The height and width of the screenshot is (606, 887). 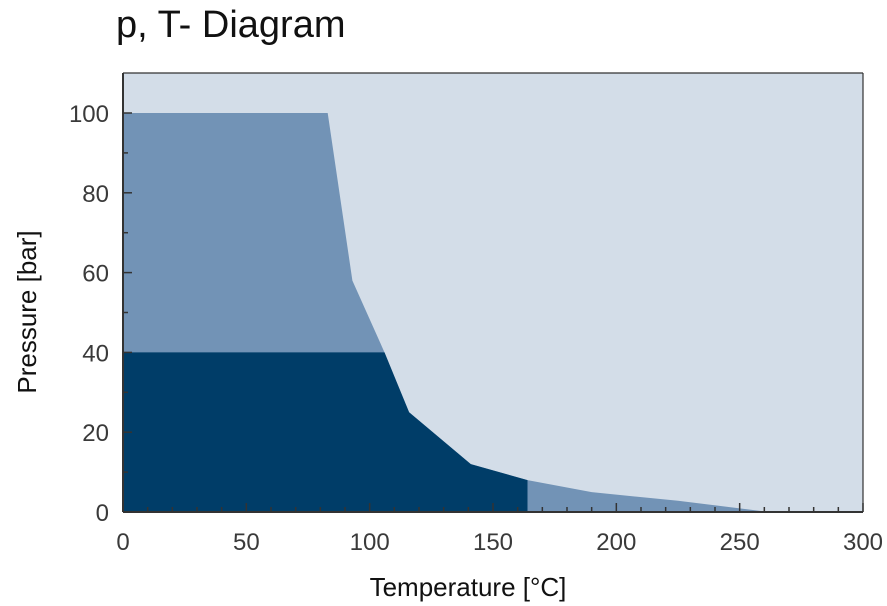 What do you see at coordinates (468, 587) in the screenshot?
I see `x-axis-label: Temperature [°C]` at bounding box center [468, 587].